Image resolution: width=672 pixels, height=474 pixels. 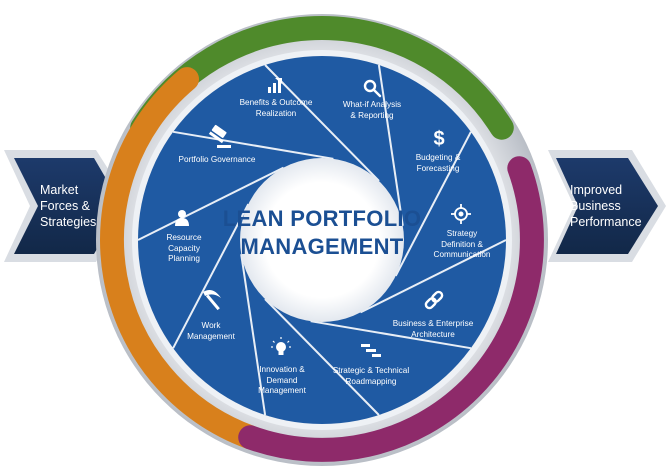 I want to click on segment-work-label: Work Management, so click(x=211, y=331).